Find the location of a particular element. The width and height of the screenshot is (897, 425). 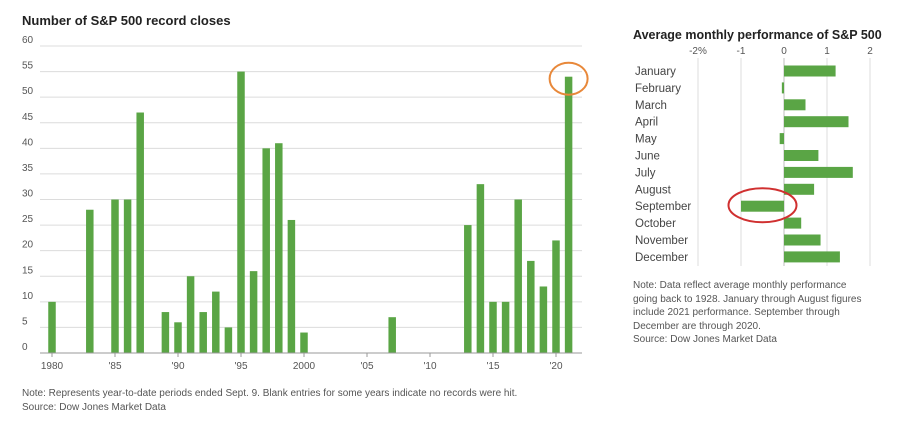

y-tick-label: 60 is located at coordinates (28, 40).